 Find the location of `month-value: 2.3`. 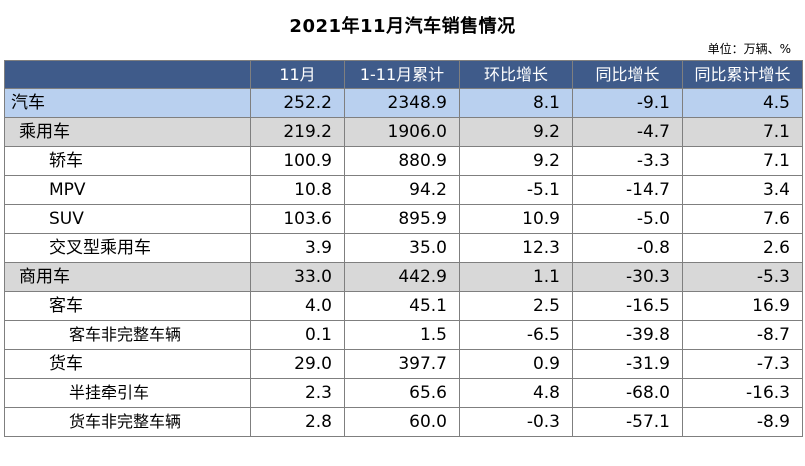

month-value: 2.3 is located at coordinates (297, 393).